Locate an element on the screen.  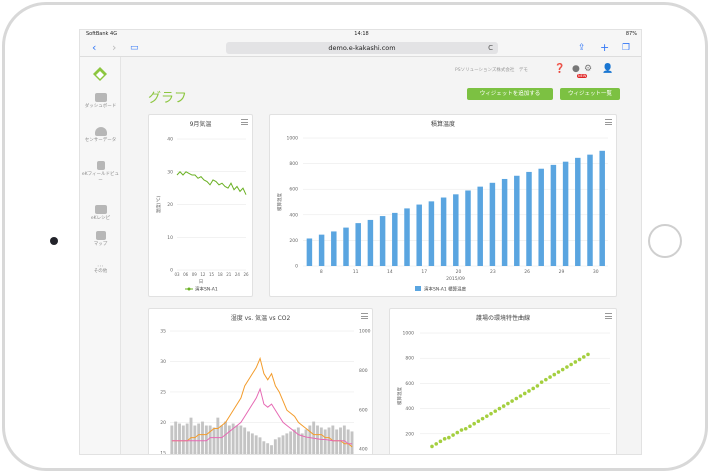
sidebar-item-map: マップ is located at coordinates (100, 239).